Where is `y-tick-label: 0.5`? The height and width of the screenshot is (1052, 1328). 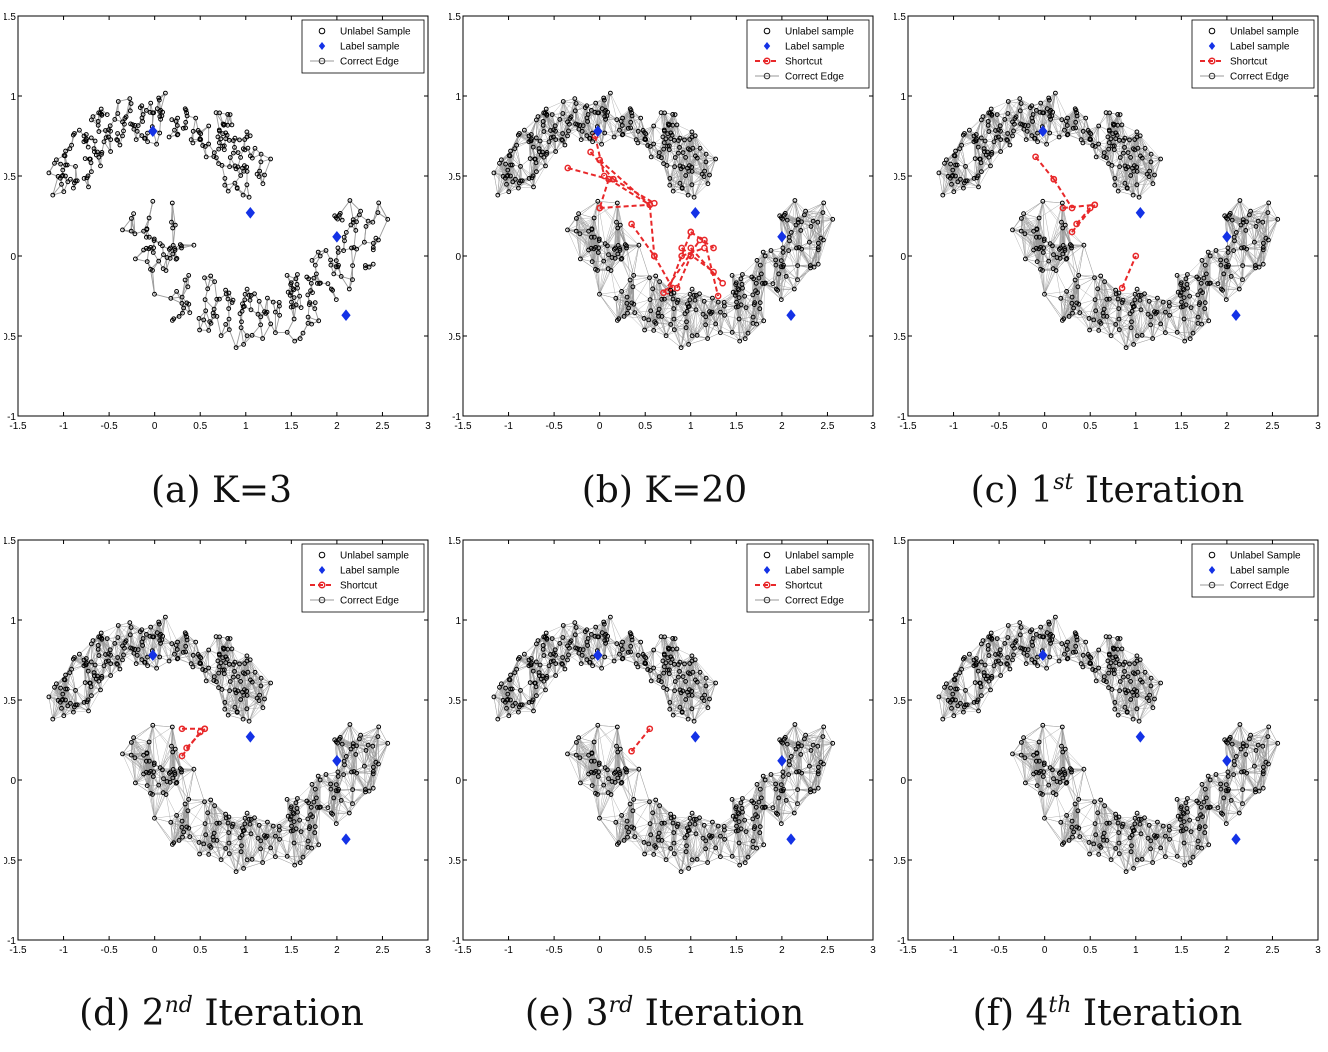 y-tick-label: 0.5 is located at coordinates (455, 177).